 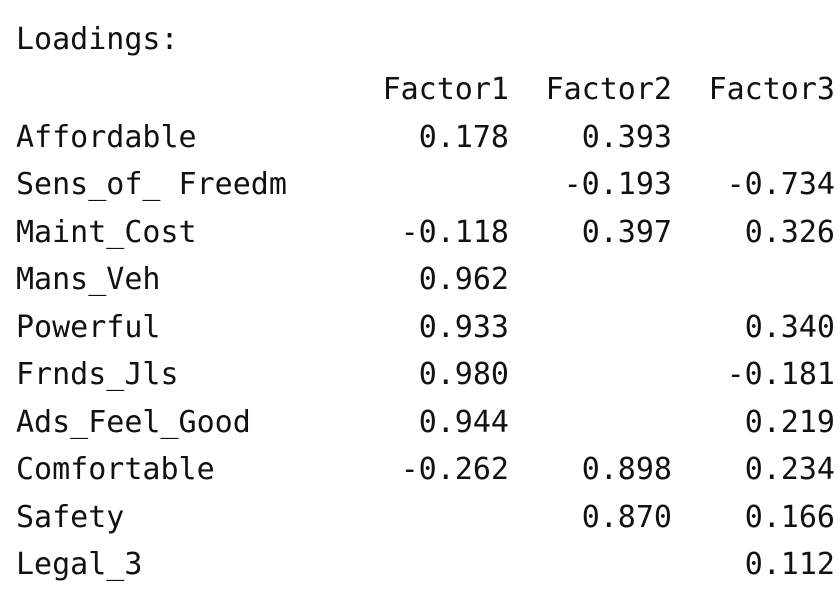 I want to click on table-row: Comfortable -0.262 0.898 0.234, so click(x=423, y=470).